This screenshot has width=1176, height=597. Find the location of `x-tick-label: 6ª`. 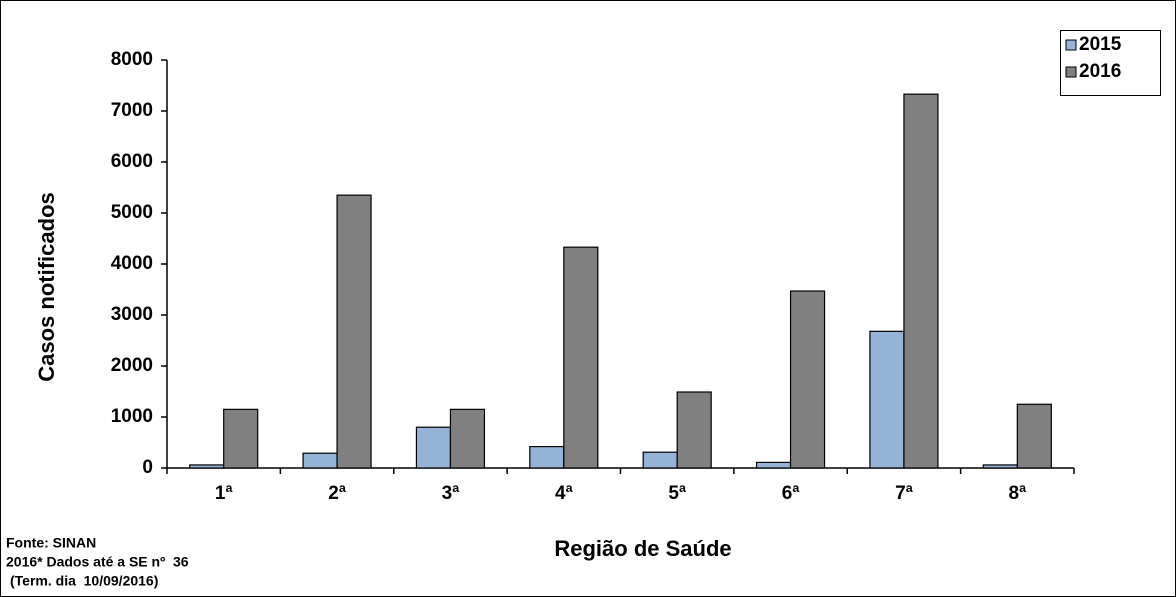

x-tick-label: 6ª is located at coordinates (791, 493).